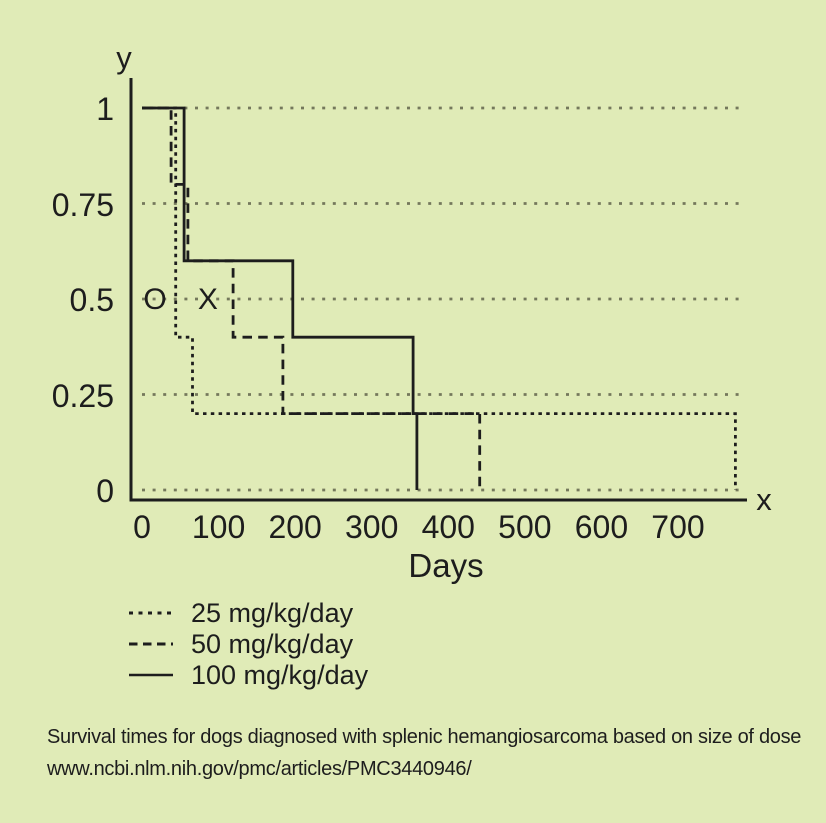 Image resolution: width=826 pixels, height=823 pixels. I want to click on legend-item-100mg: 100 mg/kg/day, so click(248, 674).